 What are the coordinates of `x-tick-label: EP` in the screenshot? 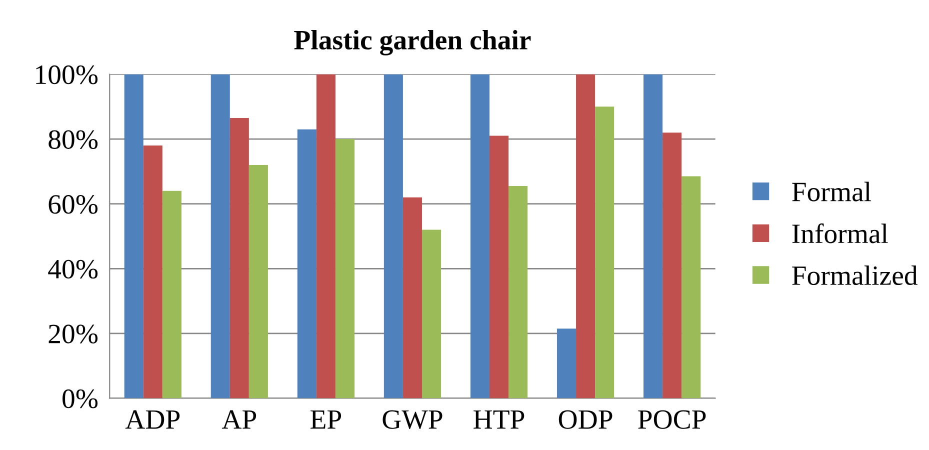 It's located at (326, 419).